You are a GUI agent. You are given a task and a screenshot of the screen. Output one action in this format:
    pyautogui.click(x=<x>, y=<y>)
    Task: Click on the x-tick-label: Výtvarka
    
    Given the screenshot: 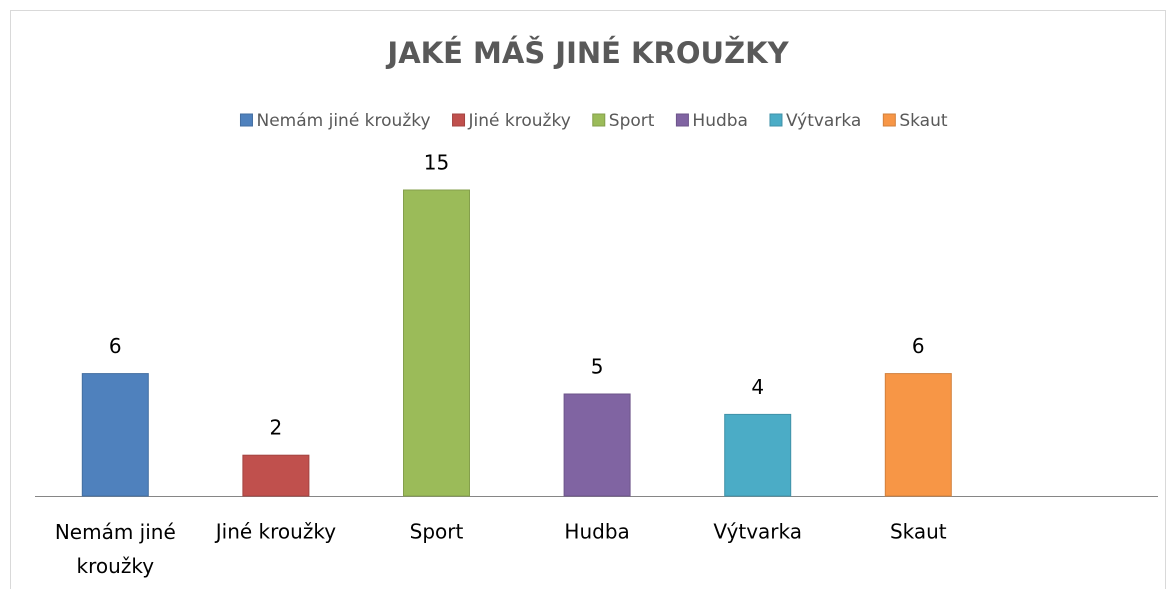 What is the action you would take?
    pyautogui.click(x=757, y=532)
    